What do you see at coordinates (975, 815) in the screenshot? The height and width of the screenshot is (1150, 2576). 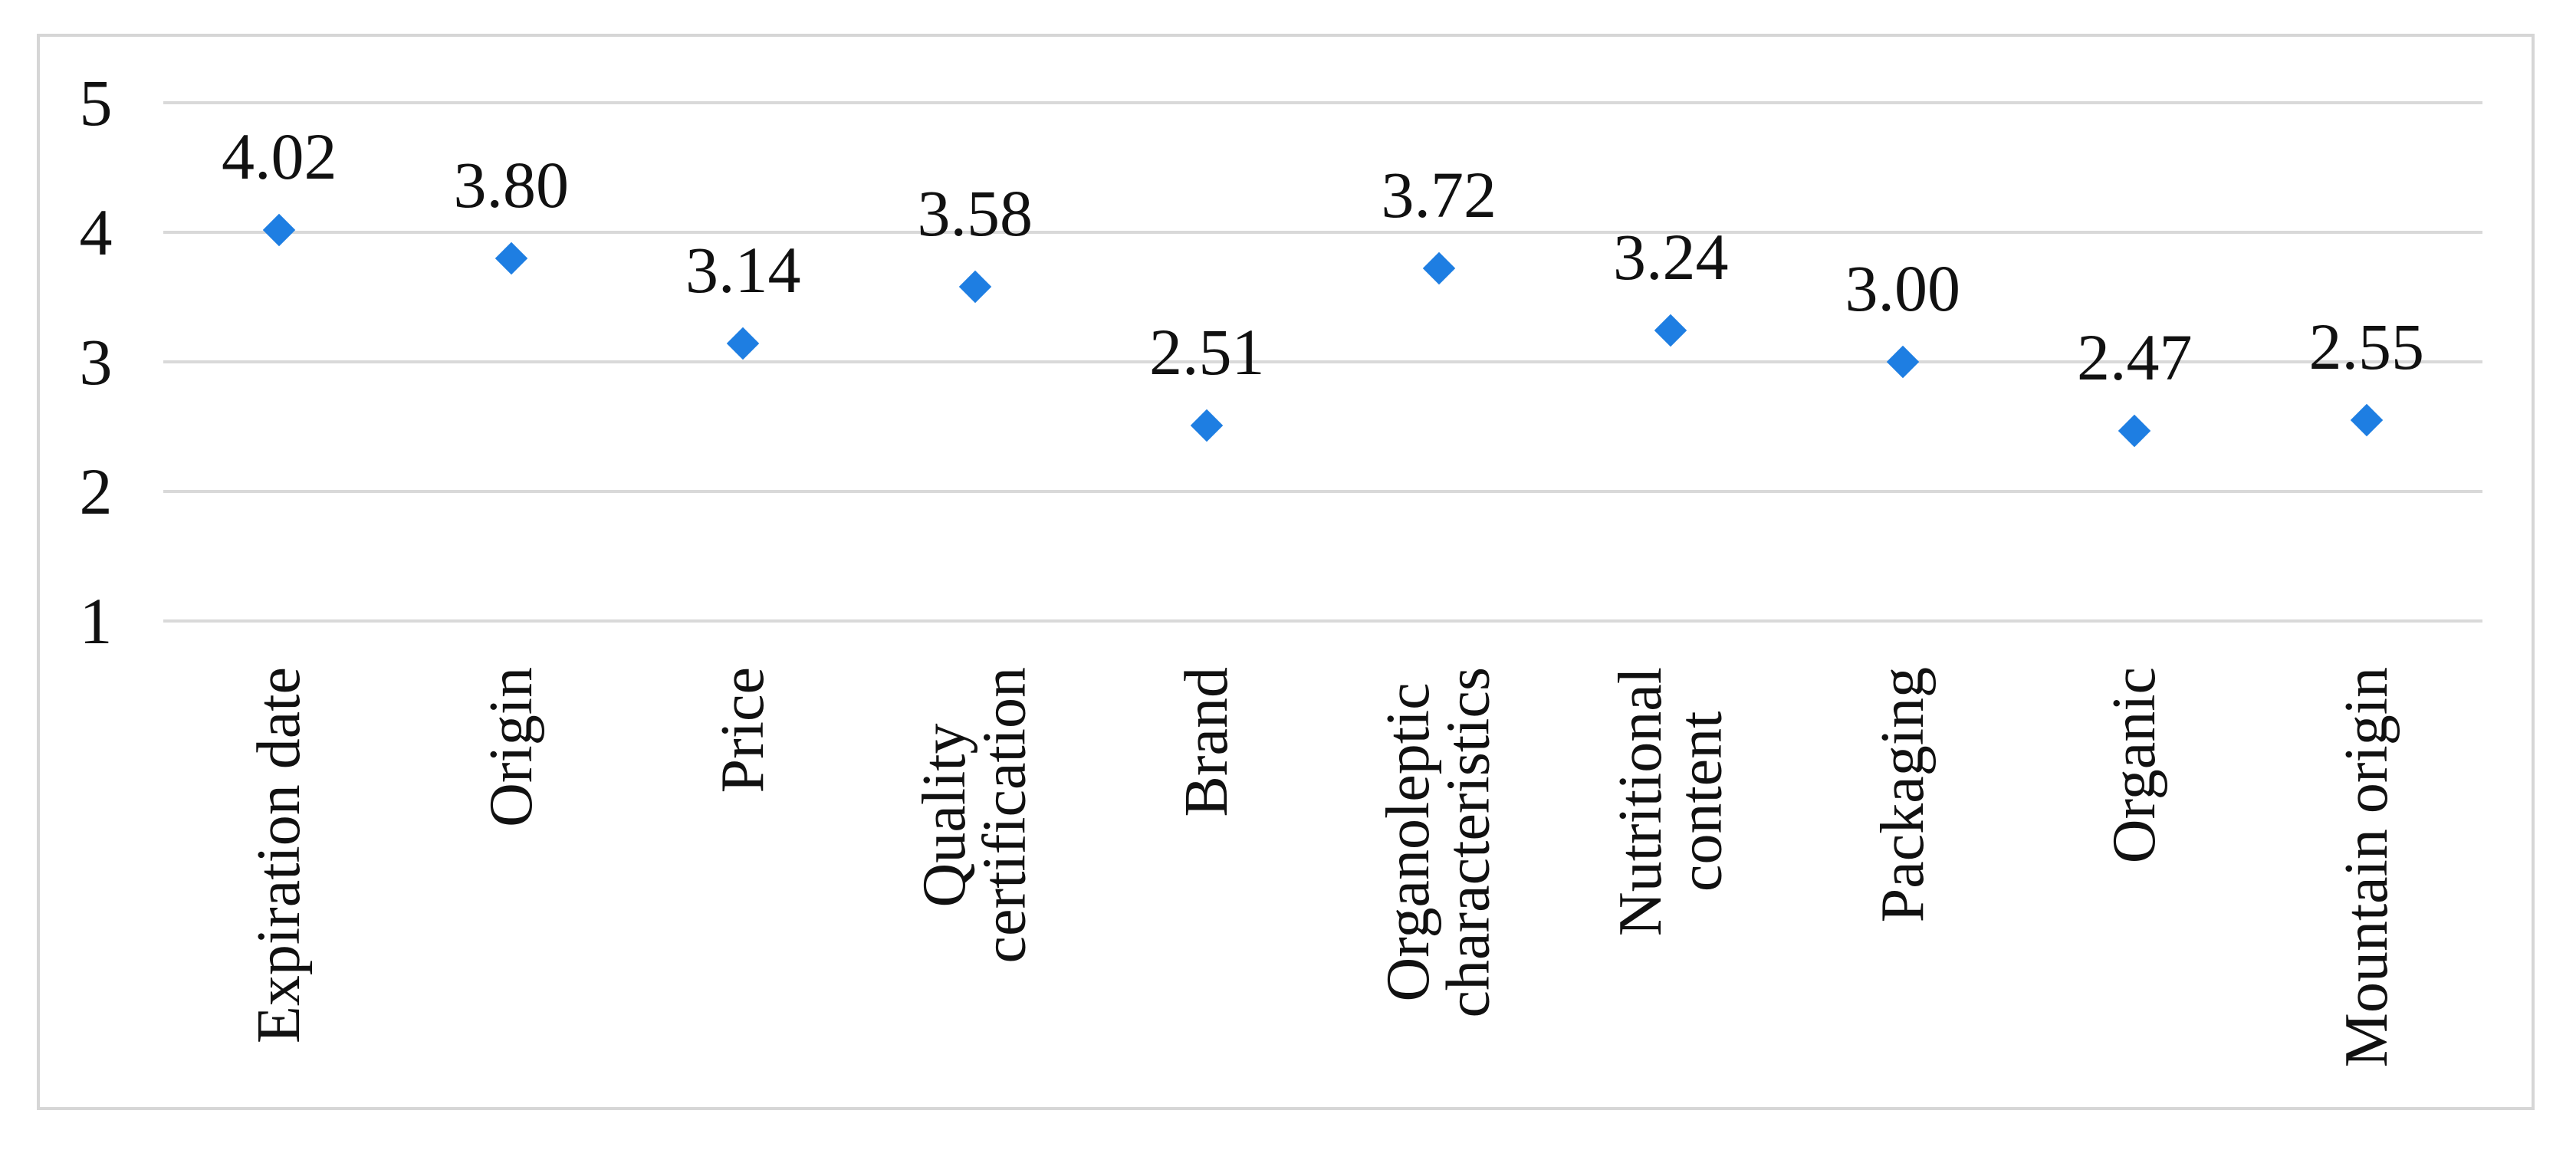 I see `category-label: Quality certification` at bounding box center [975, 815].